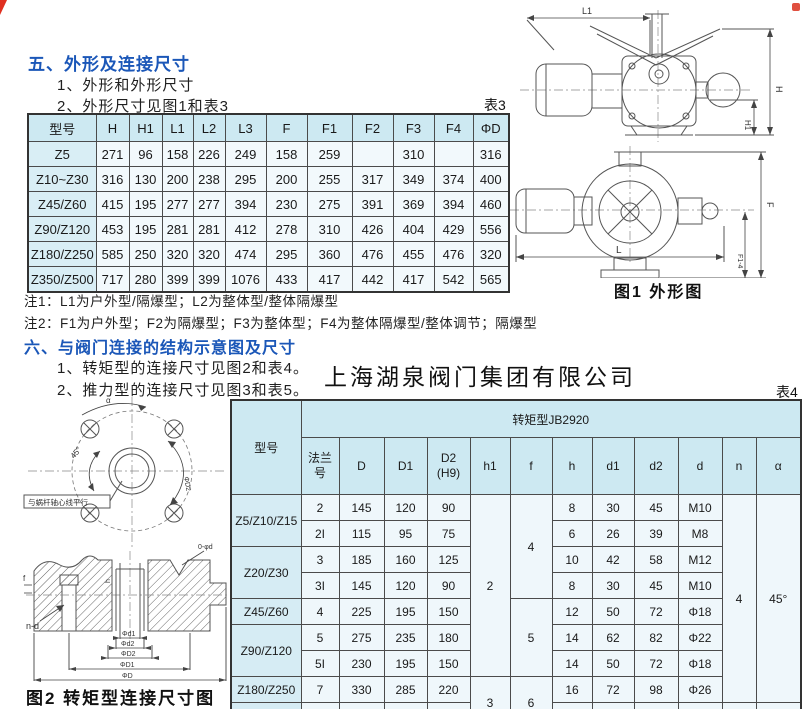 The image size is (805, 709). What do you see at coordinates (266, 705) in the screenshot?
I see `t4-model: Z350/Z500` at bounding box center [266, 705].